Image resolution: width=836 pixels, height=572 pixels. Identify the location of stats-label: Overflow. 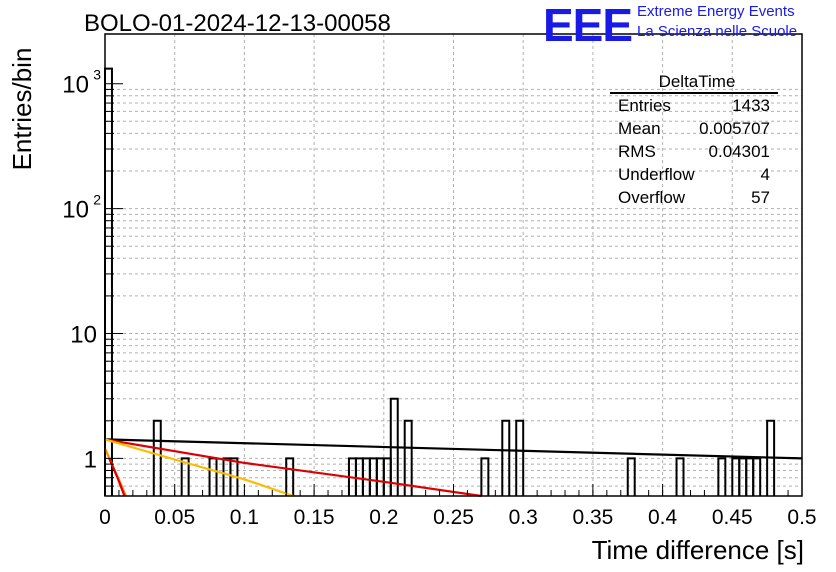
(652, 197).